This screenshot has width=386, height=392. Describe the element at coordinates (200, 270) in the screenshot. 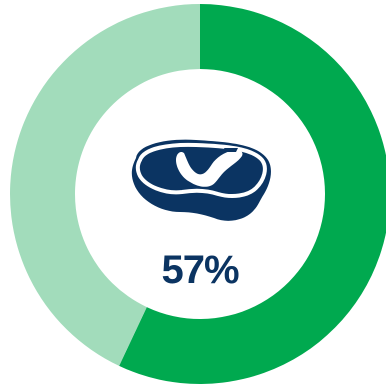

I see `center-value-label: 57%` at that location.